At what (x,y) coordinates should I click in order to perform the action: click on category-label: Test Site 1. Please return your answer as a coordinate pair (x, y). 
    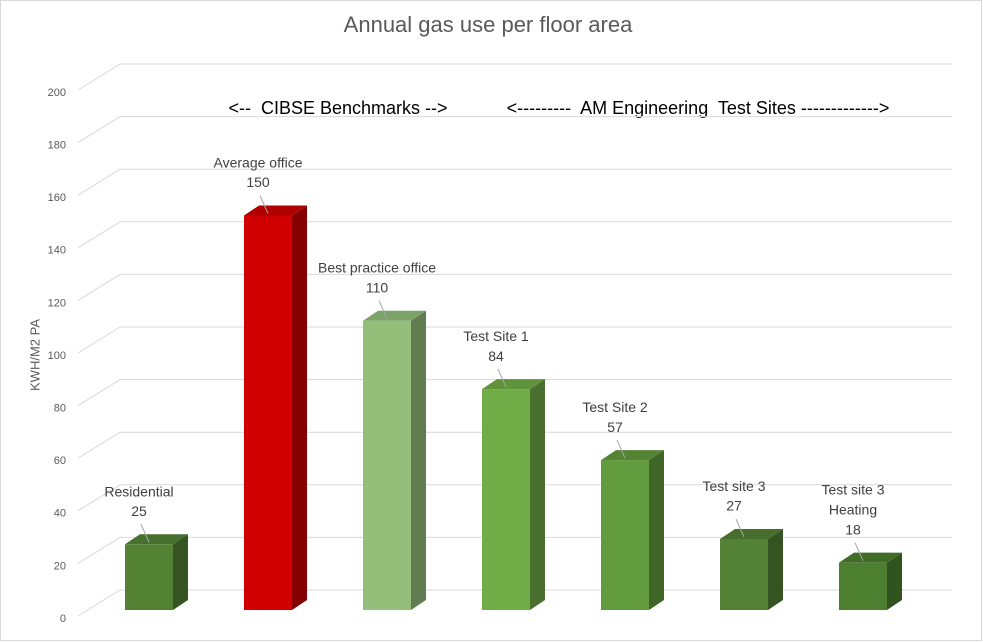
    Looking at the image, I should click on (496, 336).